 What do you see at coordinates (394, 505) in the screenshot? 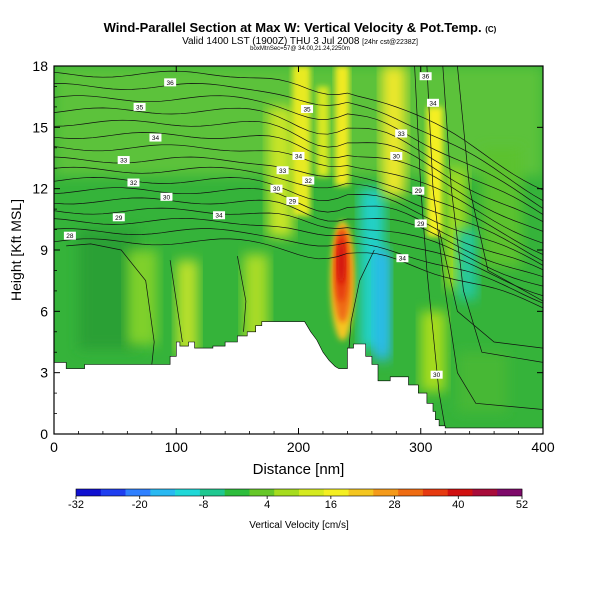
I see `colorbar-tick-label: 28` at bounding box center [394, 505].